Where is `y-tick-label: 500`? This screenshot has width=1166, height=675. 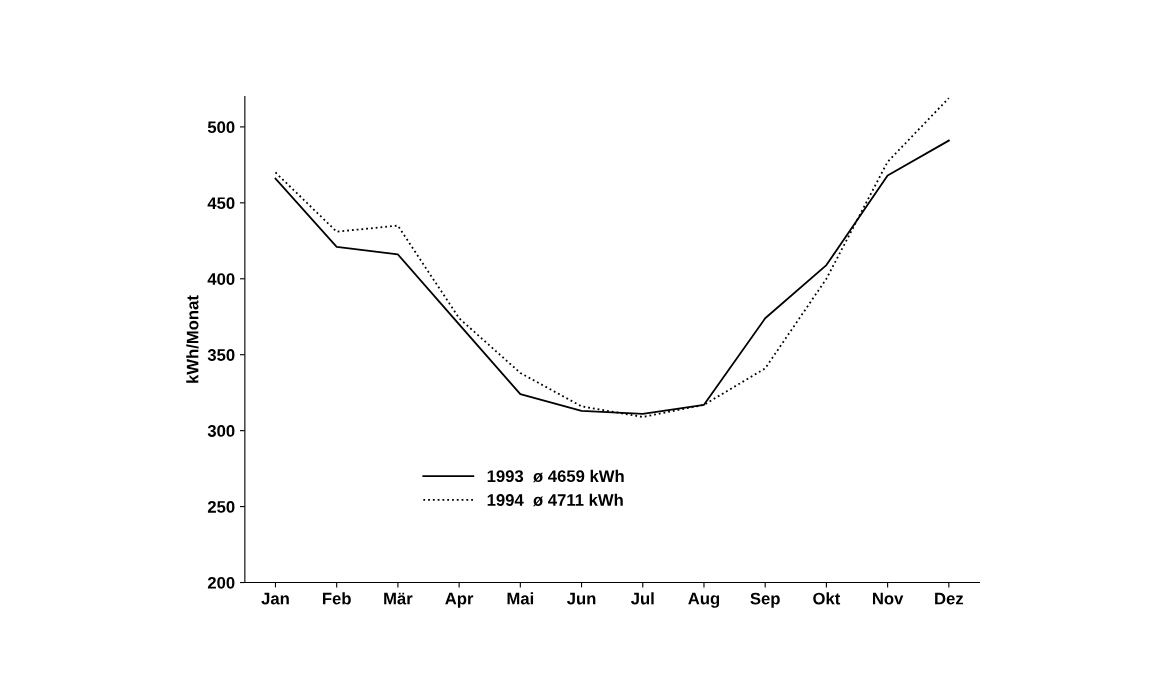 y-tick-label: 500 is located at coordinates (221, 127).